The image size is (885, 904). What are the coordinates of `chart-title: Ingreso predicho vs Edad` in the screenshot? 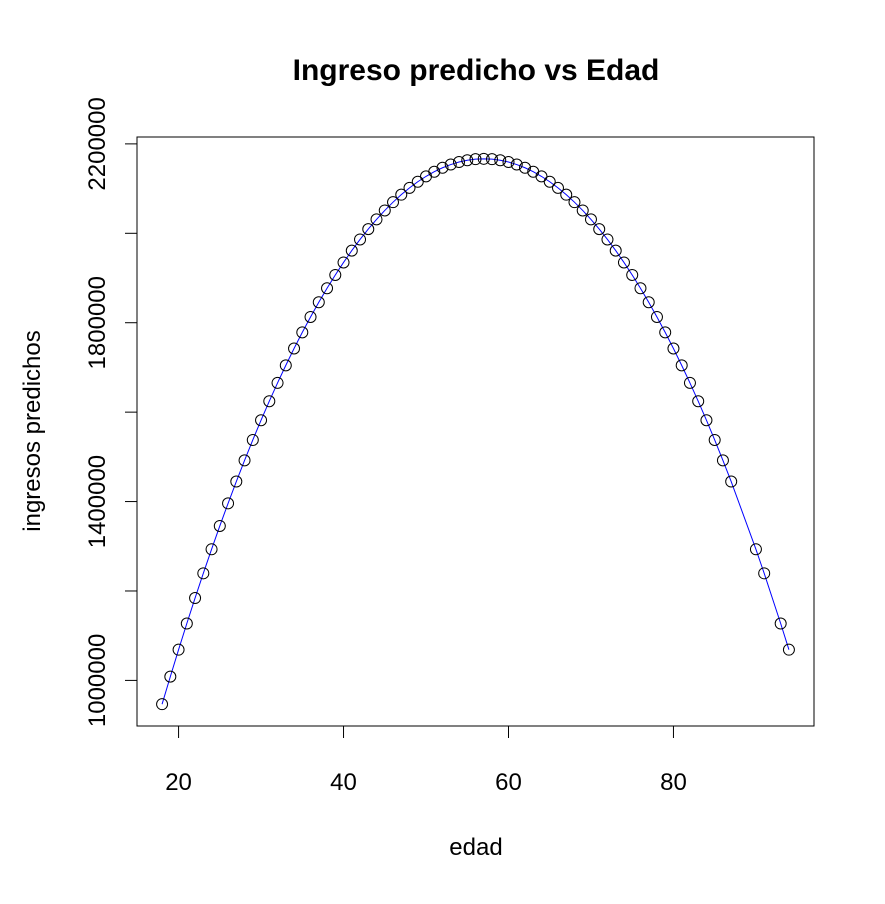 It's located at (476, 70).